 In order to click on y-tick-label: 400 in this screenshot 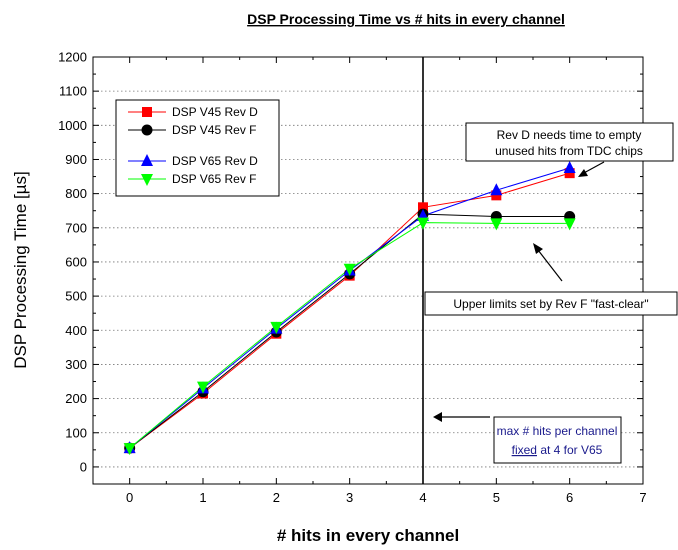, I will do `click(76, 330)`.